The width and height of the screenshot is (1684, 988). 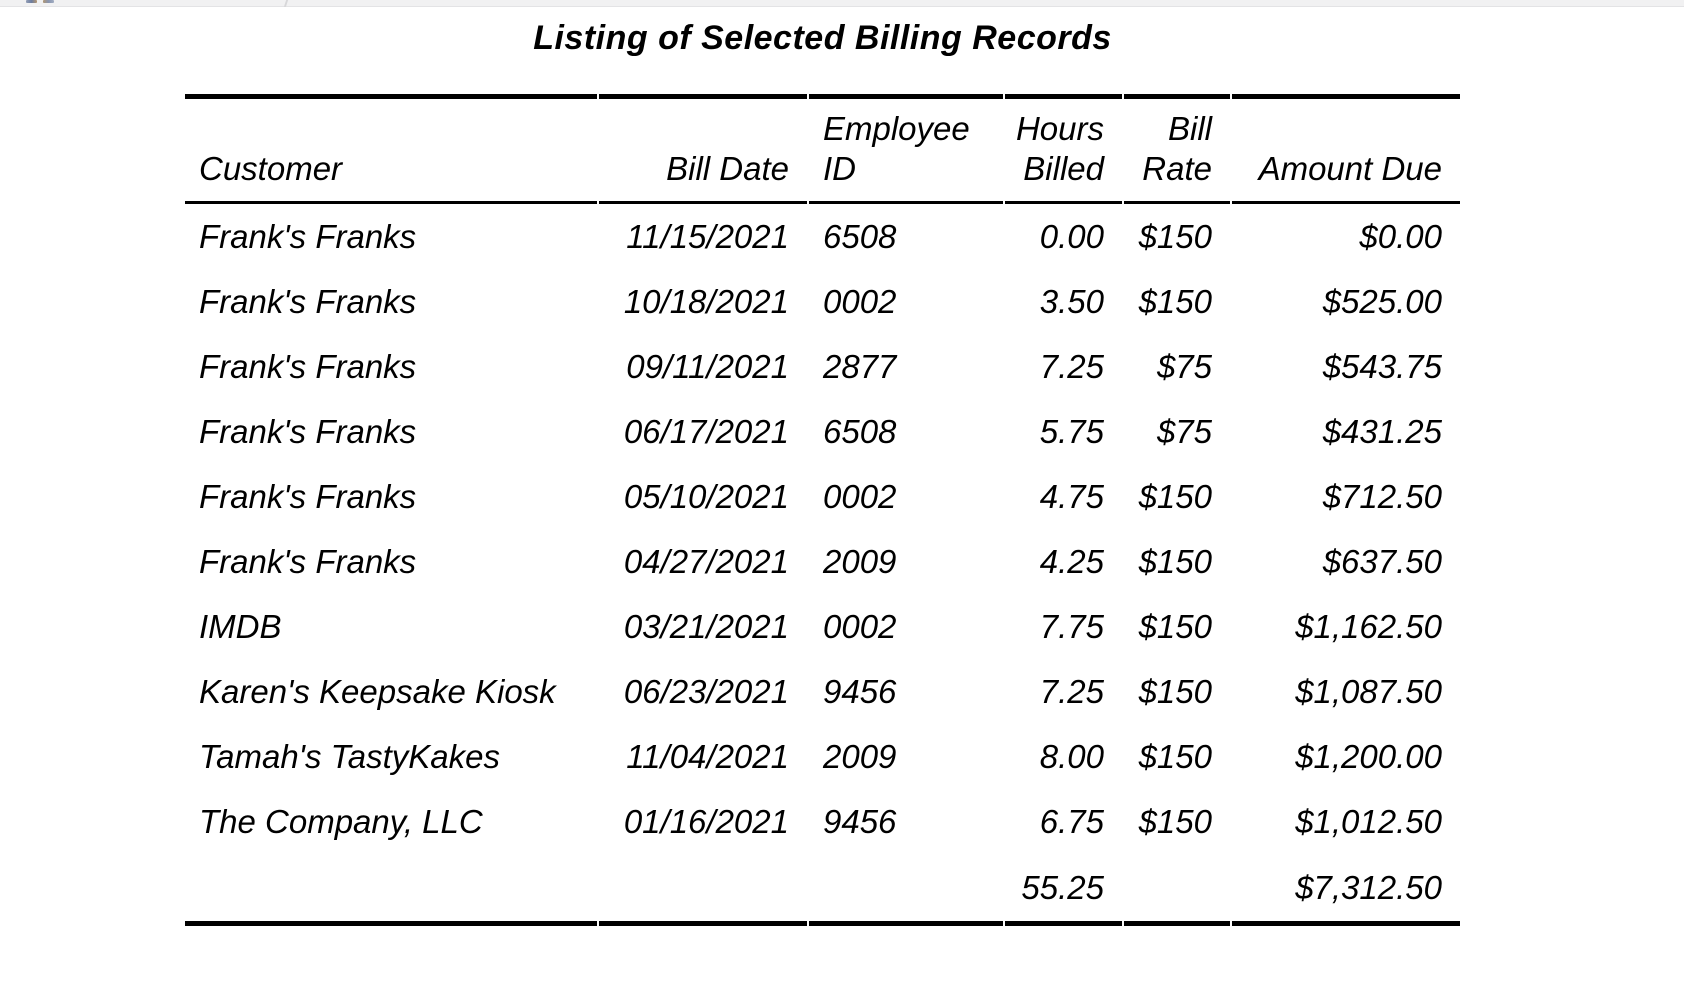 I want to click on column-header-hours_billed: Hours Billed, so click(x=1063, y=149).